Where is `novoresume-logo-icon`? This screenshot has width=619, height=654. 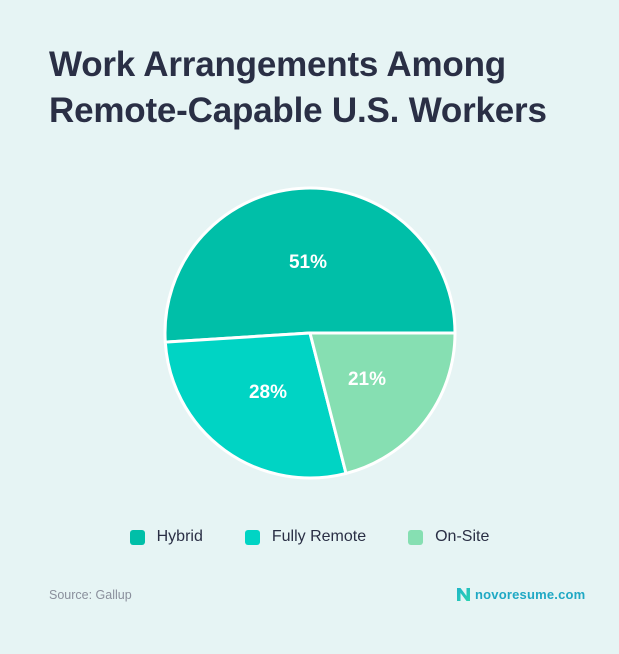
novoresume-logo-icon is located at coordinates (463, 594).